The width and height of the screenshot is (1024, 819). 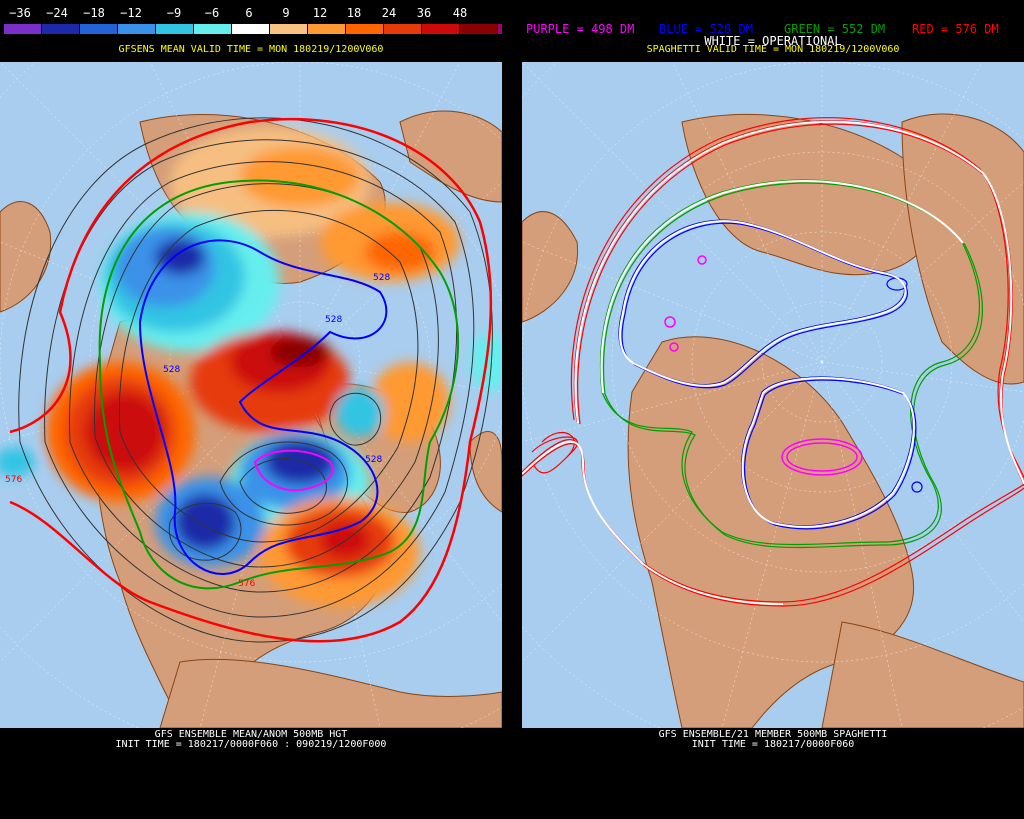 I want to click on legend-label: 36, so click(x=424, y=13).